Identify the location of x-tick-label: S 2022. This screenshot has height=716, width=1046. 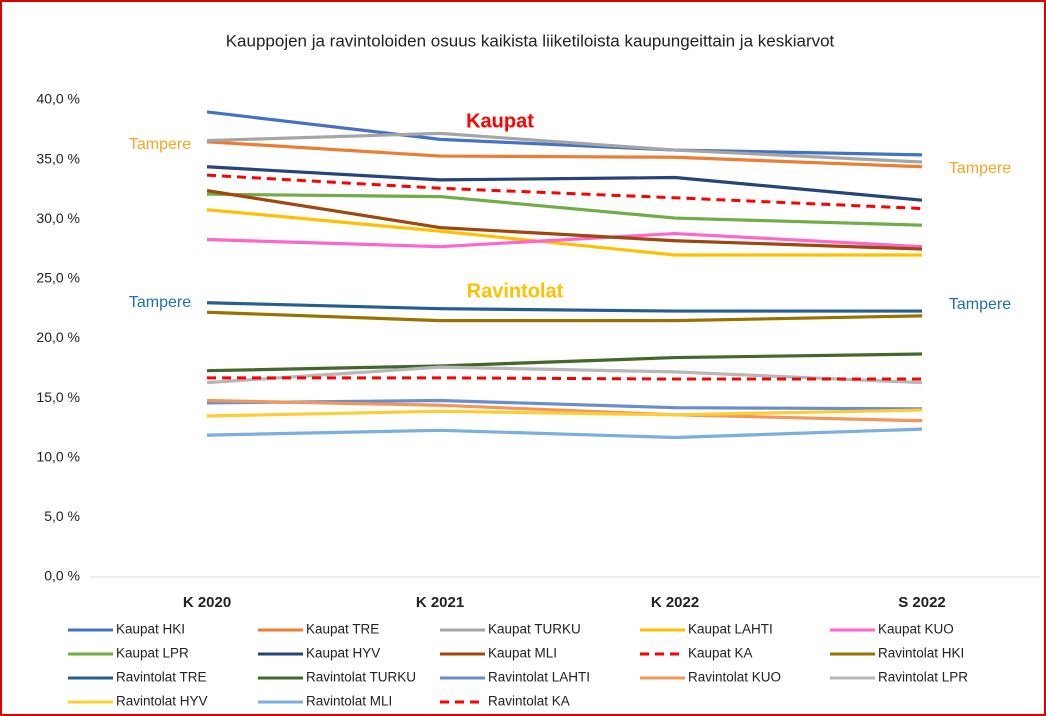
(922, 602).